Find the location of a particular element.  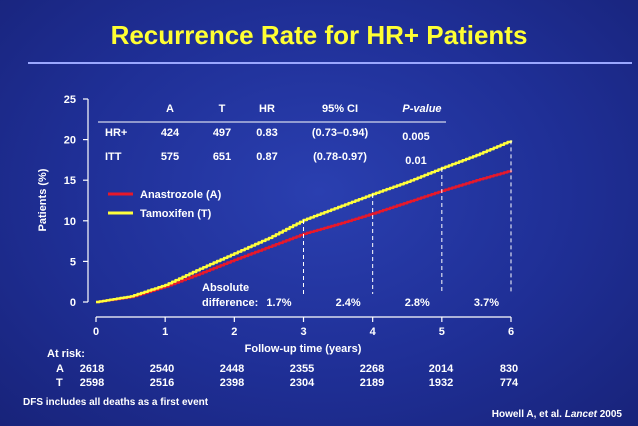

x-axis-title: Follow-up time (years) is located at coordinates (303, 349).